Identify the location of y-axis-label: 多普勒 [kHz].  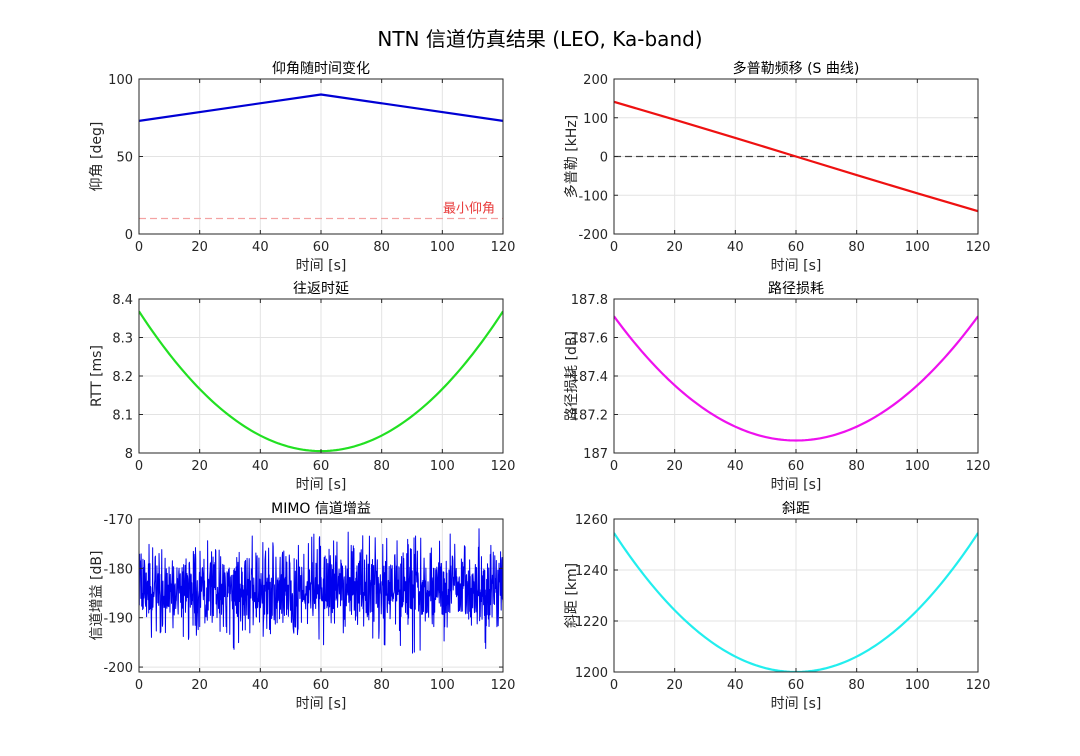
(571, 156).